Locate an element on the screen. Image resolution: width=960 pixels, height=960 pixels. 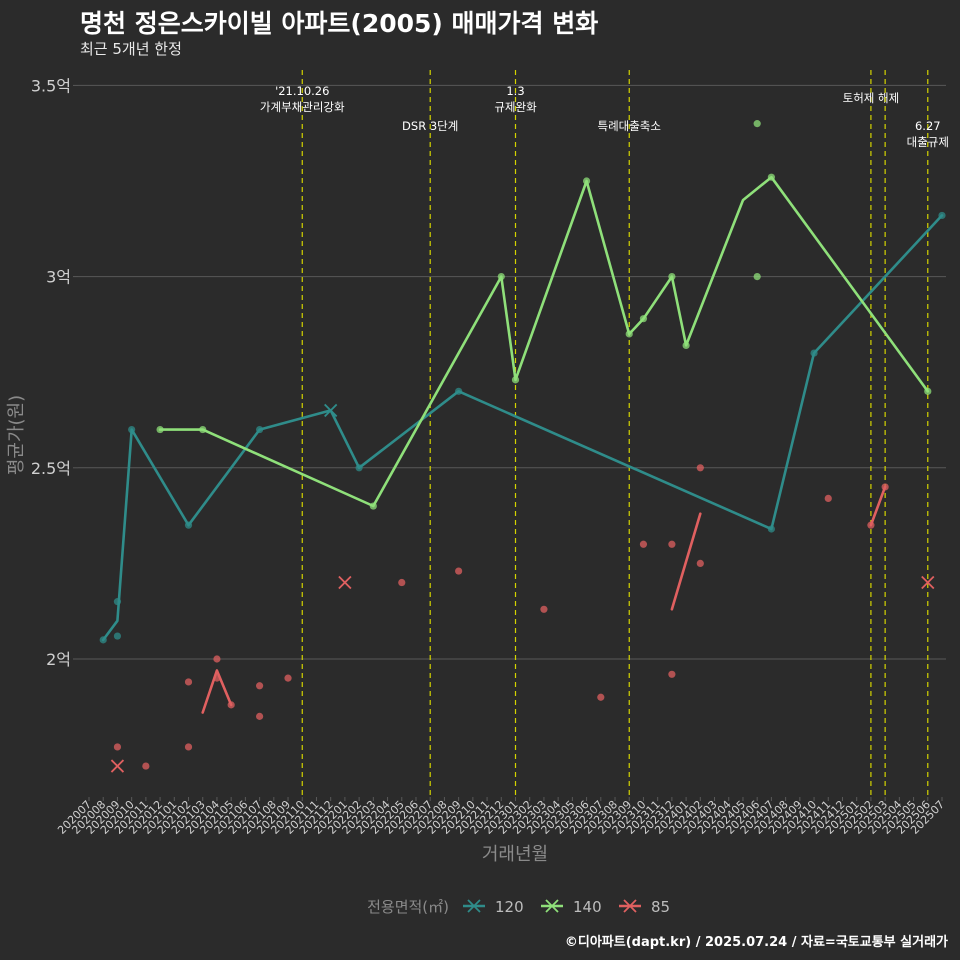
x-axis-title: 거래년월 is located at coordinates (515, 854).